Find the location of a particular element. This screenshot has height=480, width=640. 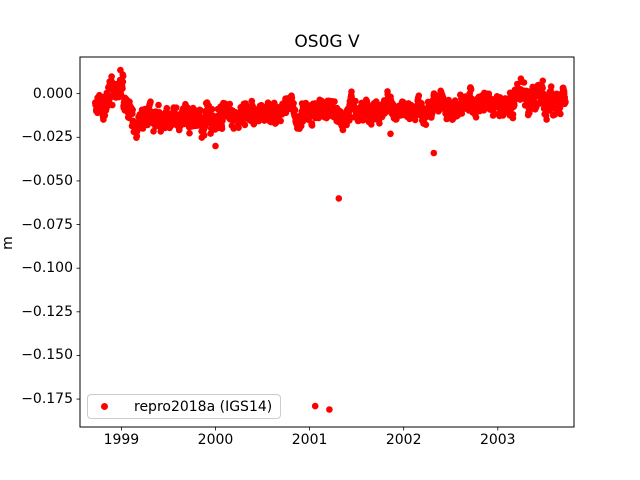

y-tick-label: −0.050 is located at coordinates (47, 180).